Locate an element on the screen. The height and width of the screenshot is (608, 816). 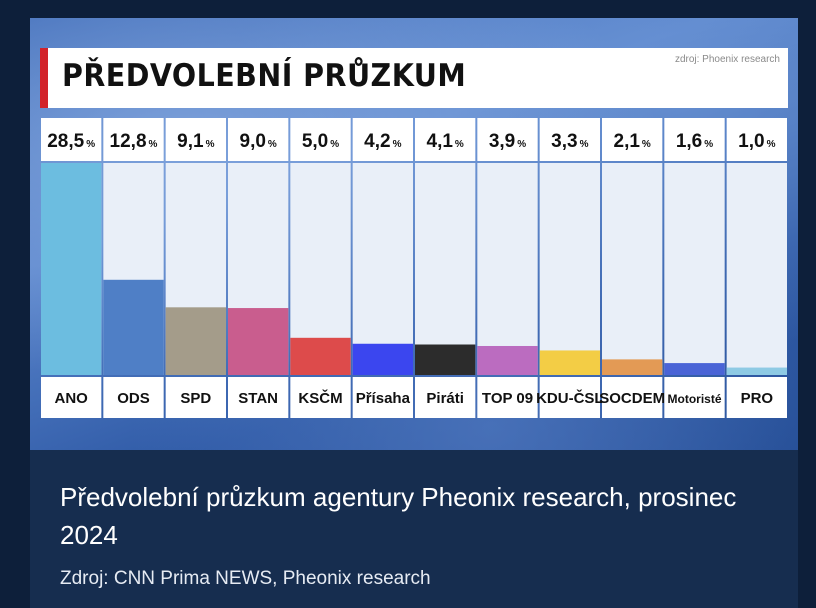
category-label-ksčm: KSČM is located at coordinates (320, 398).